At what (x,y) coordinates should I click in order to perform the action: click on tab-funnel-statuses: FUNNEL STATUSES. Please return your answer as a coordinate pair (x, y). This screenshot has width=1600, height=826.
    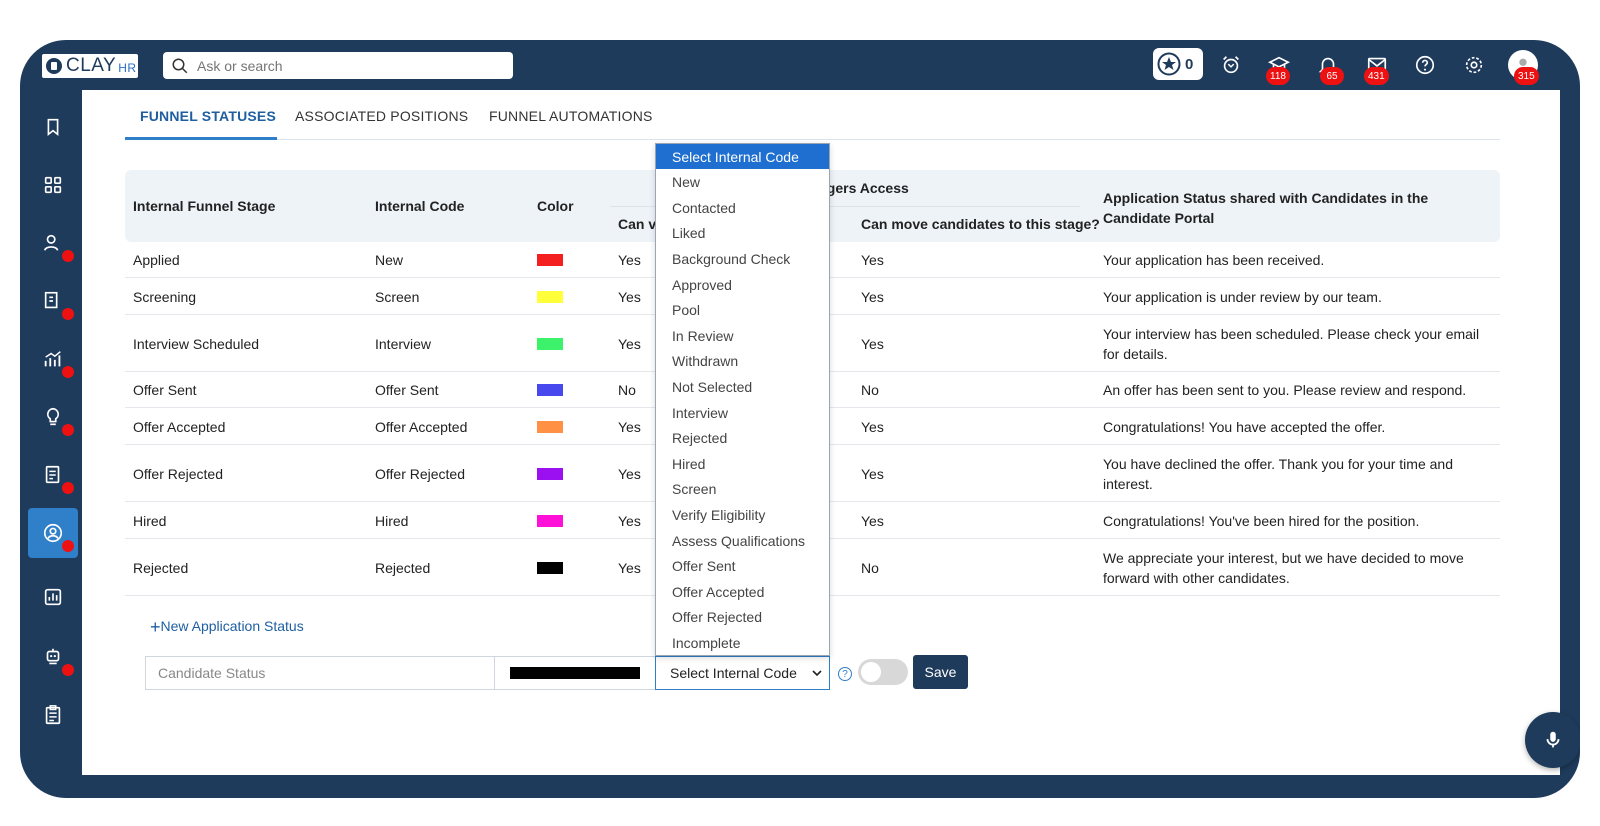
    Looking at the image, I should click on (208, 116).